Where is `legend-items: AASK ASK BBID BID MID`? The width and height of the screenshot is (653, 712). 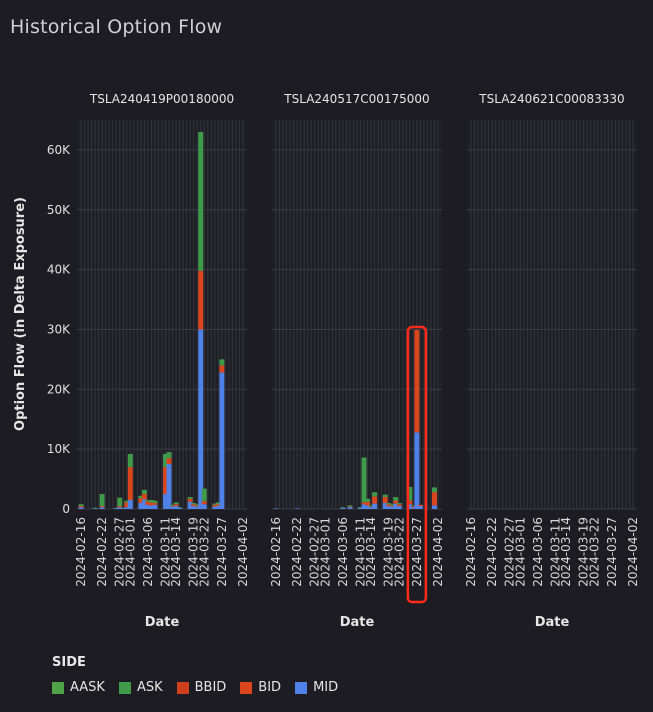 legend-items: AASK ASK BBID BID MID is located at coordinates (195, 687).